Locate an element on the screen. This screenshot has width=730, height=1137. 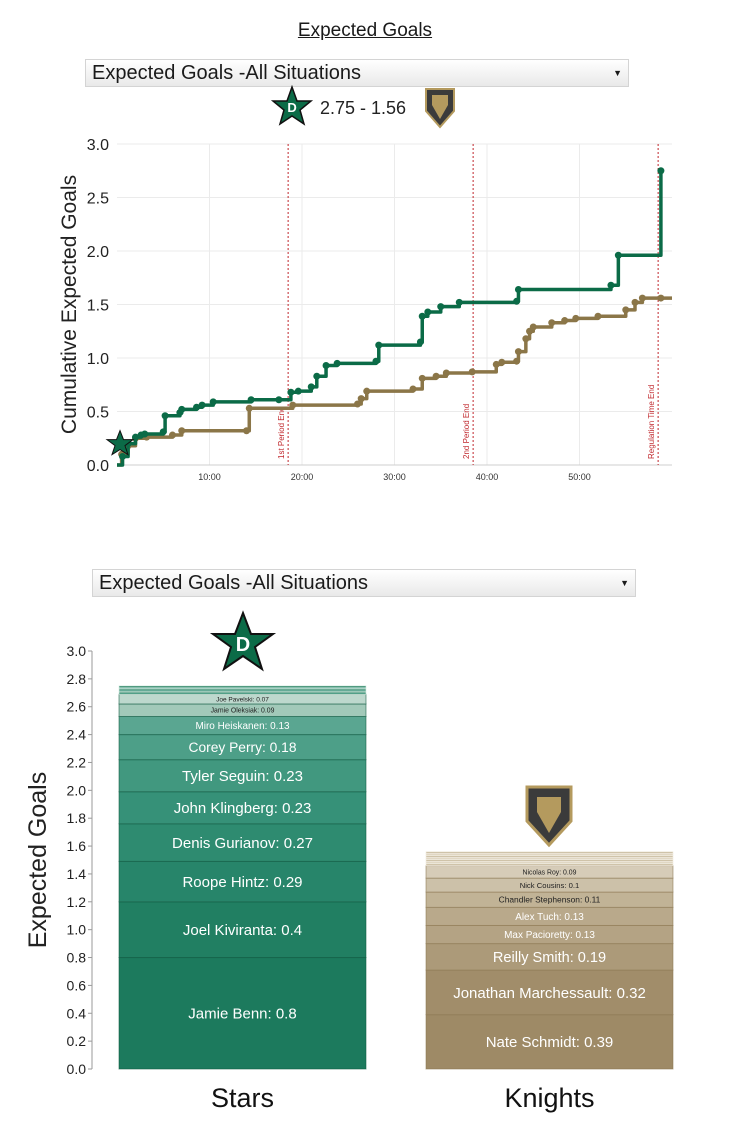
stars-logo-icon: D is located at coordinates (243, 641).